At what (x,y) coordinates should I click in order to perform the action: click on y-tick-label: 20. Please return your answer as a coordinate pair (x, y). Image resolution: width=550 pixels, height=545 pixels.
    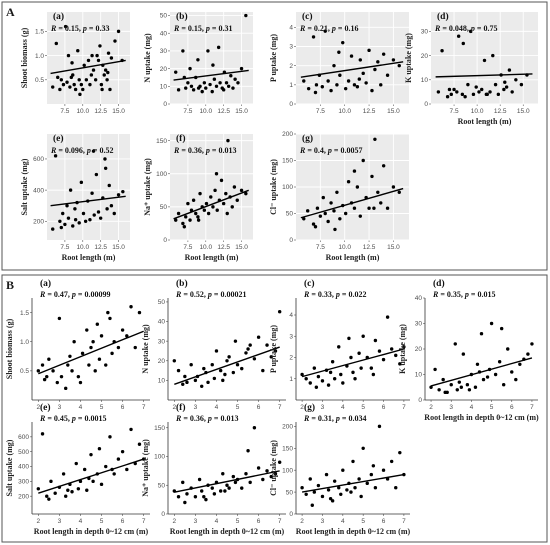
    Looking at the image, I should click on (419, 349).